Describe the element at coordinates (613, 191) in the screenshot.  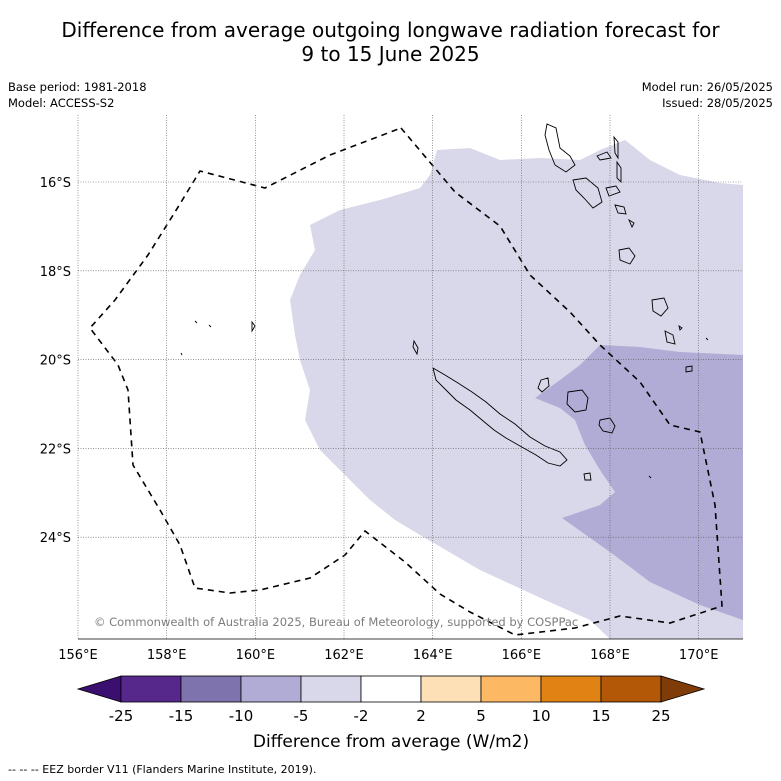
I see `coastline-ambrym` at that location.